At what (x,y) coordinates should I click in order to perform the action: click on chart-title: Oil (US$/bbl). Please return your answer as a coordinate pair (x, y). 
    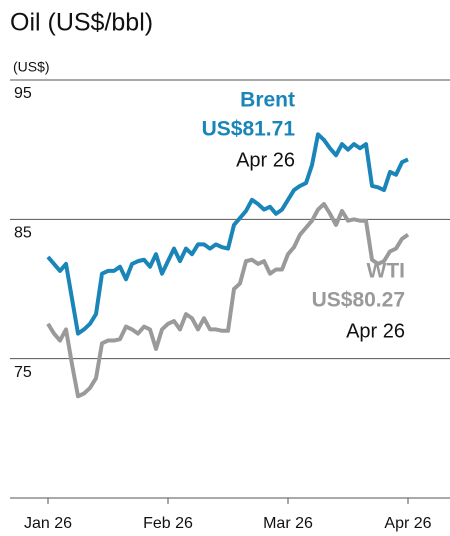
    Looking at the image, I should click on (81, 23).